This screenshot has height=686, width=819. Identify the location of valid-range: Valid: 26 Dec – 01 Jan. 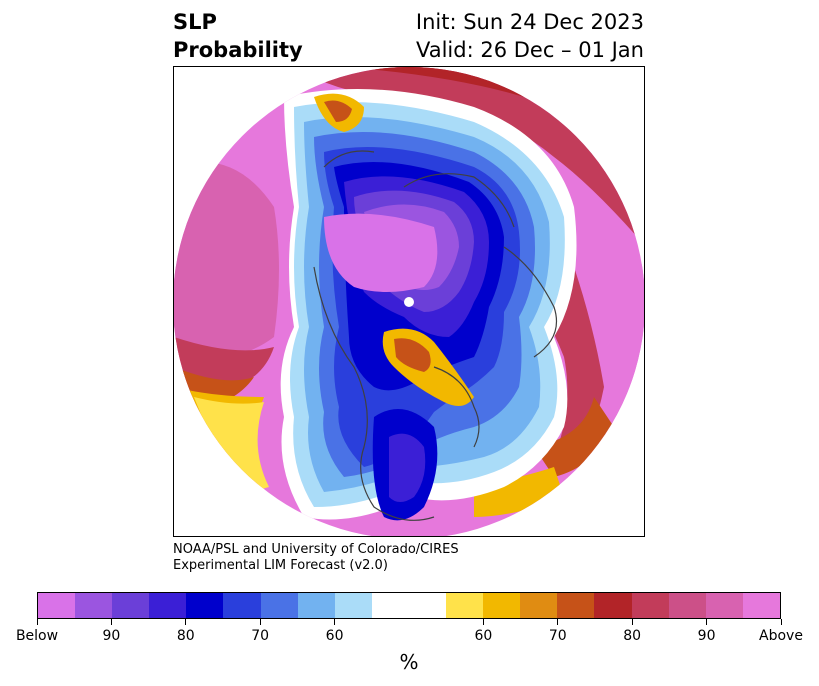
(529, 50).